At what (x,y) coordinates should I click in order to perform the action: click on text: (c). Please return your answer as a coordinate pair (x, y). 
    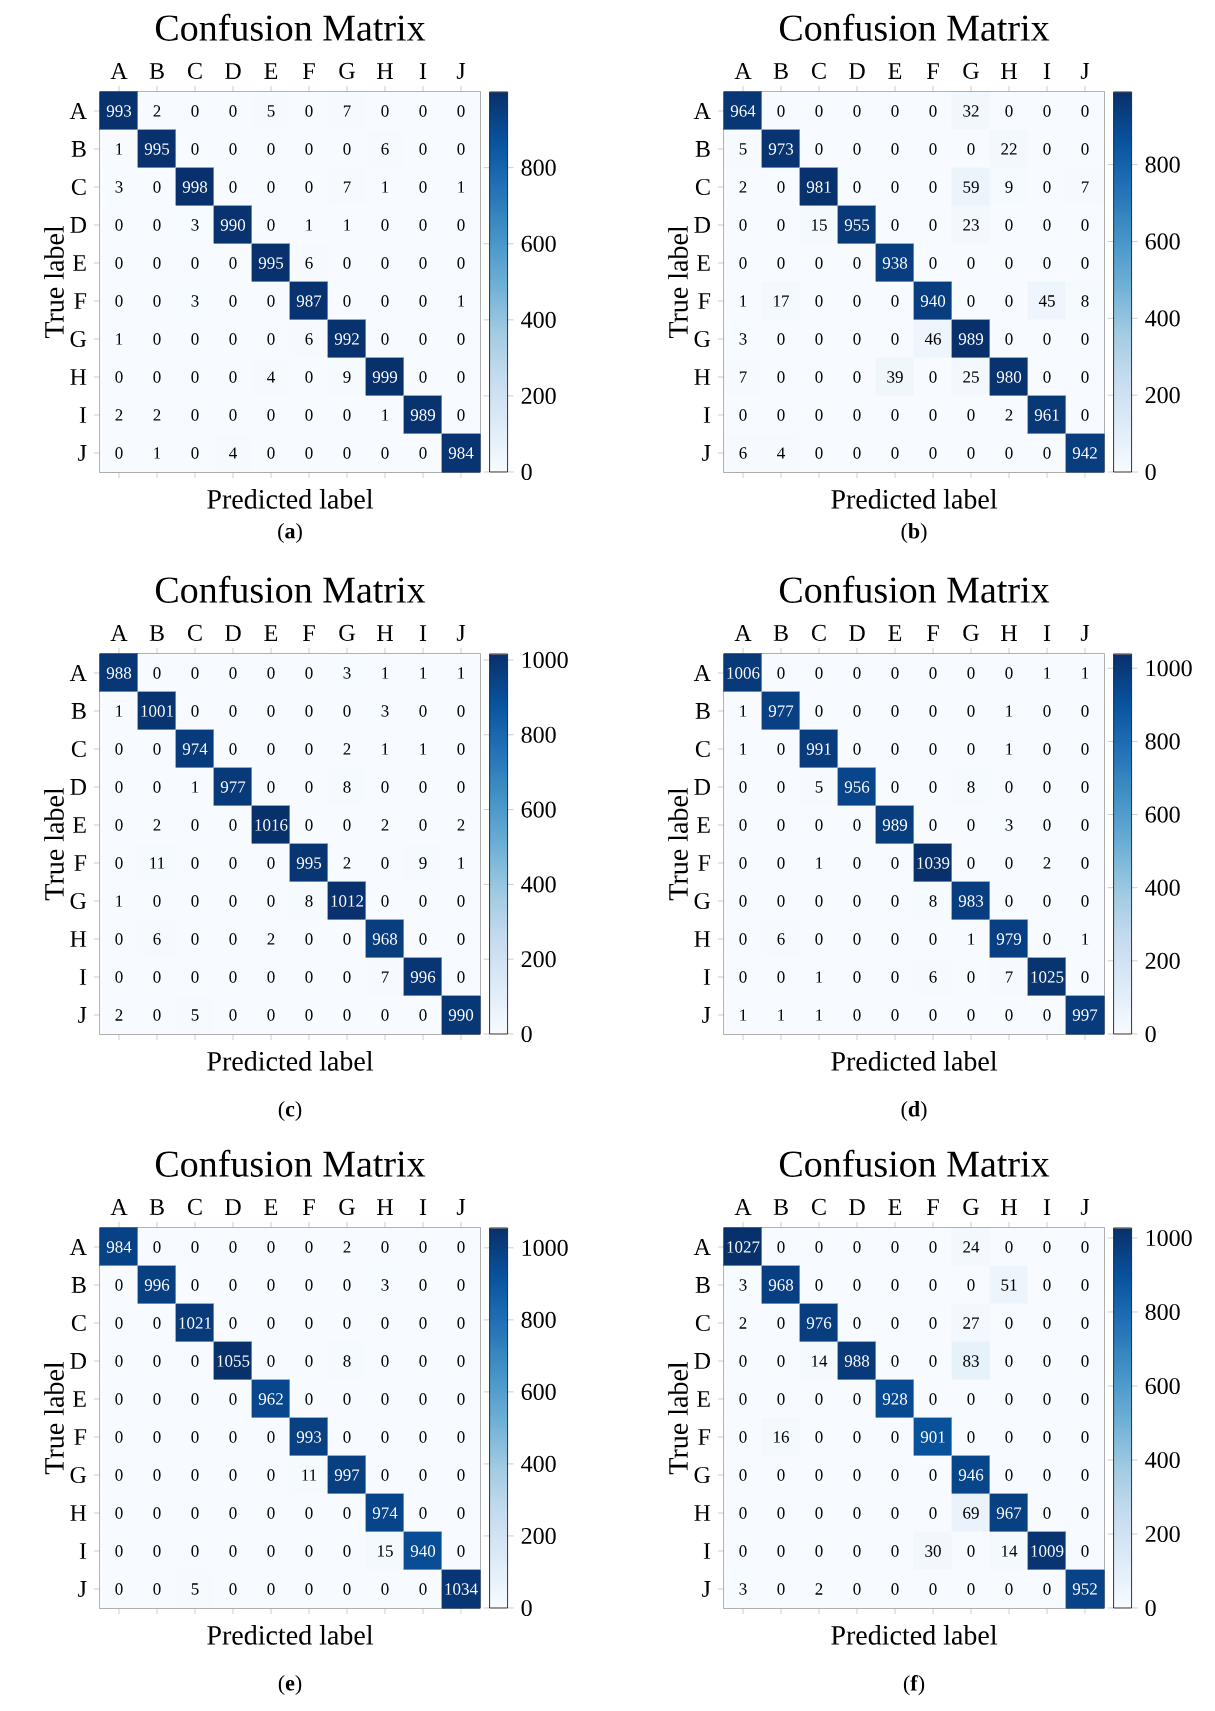
    Looking at the image, I should click on (290, 1111).